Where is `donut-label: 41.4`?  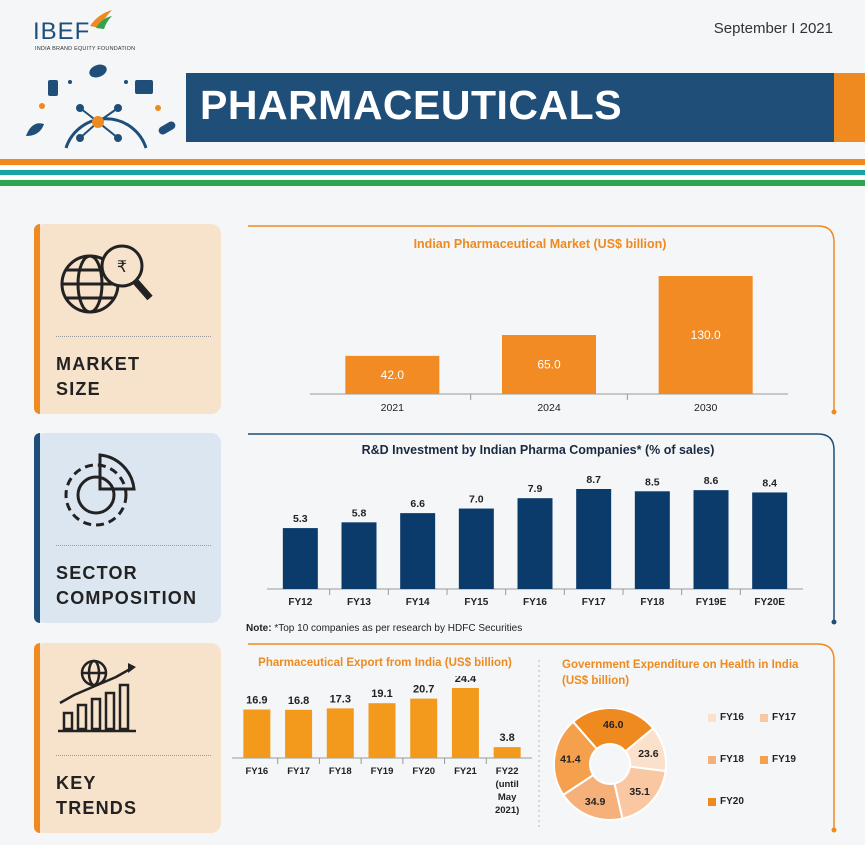
donut-label: 41.4 is located at coordinates (570, 760).